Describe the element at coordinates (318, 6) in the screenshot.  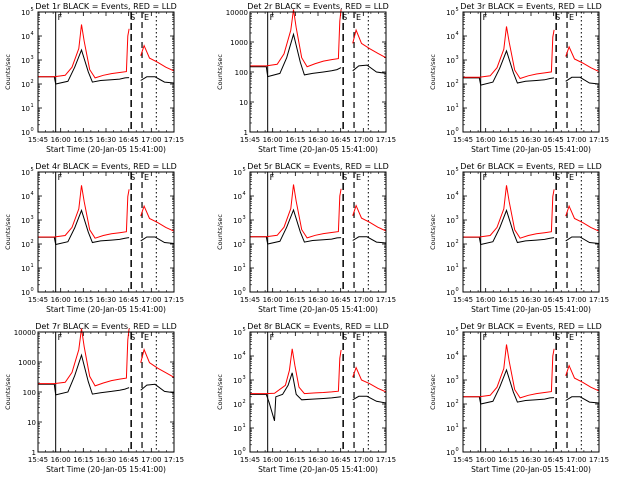
I see `panel-title: Det 2r BLACK = Events, RED = LLD` at that location.